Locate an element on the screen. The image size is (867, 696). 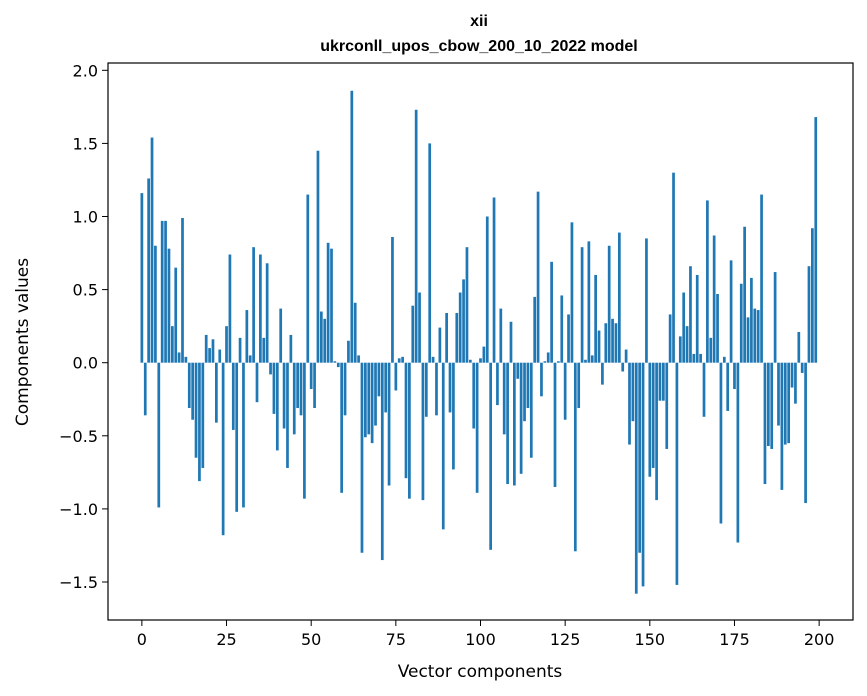
y-tick-label: 0.5 is located at coordinates (85, 290).